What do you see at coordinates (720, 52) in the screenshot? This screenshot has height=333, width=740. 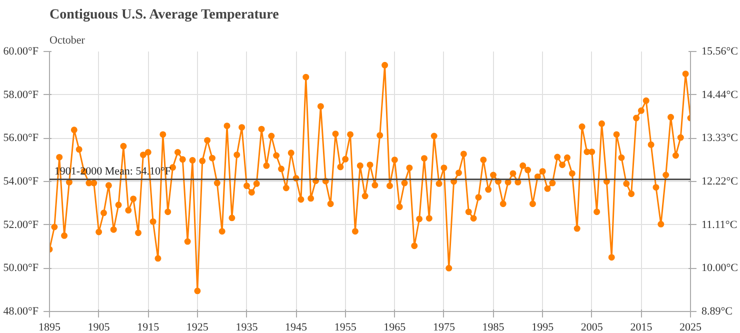 I see `y2-tick-label: 15.56°C` at bounding box center [720, 52].